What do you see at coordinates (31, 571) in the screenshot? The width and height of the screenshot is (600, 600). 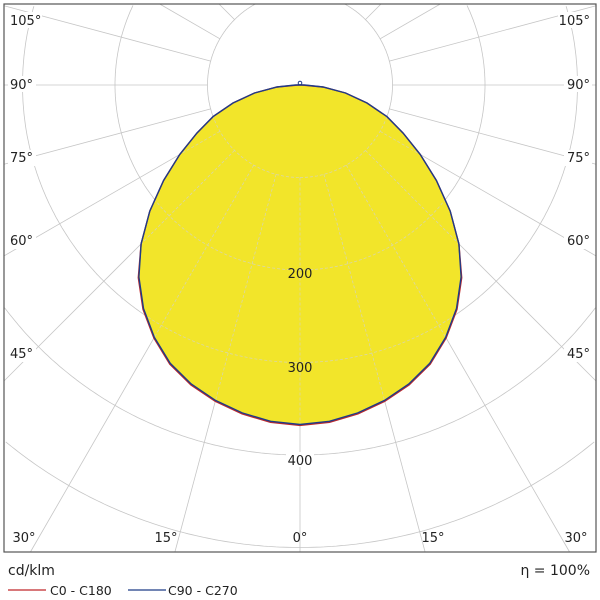 I see `unit-label: cd/klm` at bounding box center [31, 571].